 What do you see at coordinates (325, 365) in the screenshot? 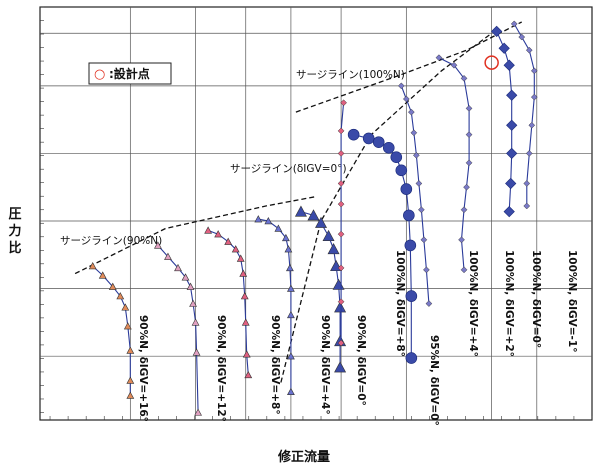
I see `series-label-3: 90%N, δIGV=+4°` at bounding box center [325, 365].